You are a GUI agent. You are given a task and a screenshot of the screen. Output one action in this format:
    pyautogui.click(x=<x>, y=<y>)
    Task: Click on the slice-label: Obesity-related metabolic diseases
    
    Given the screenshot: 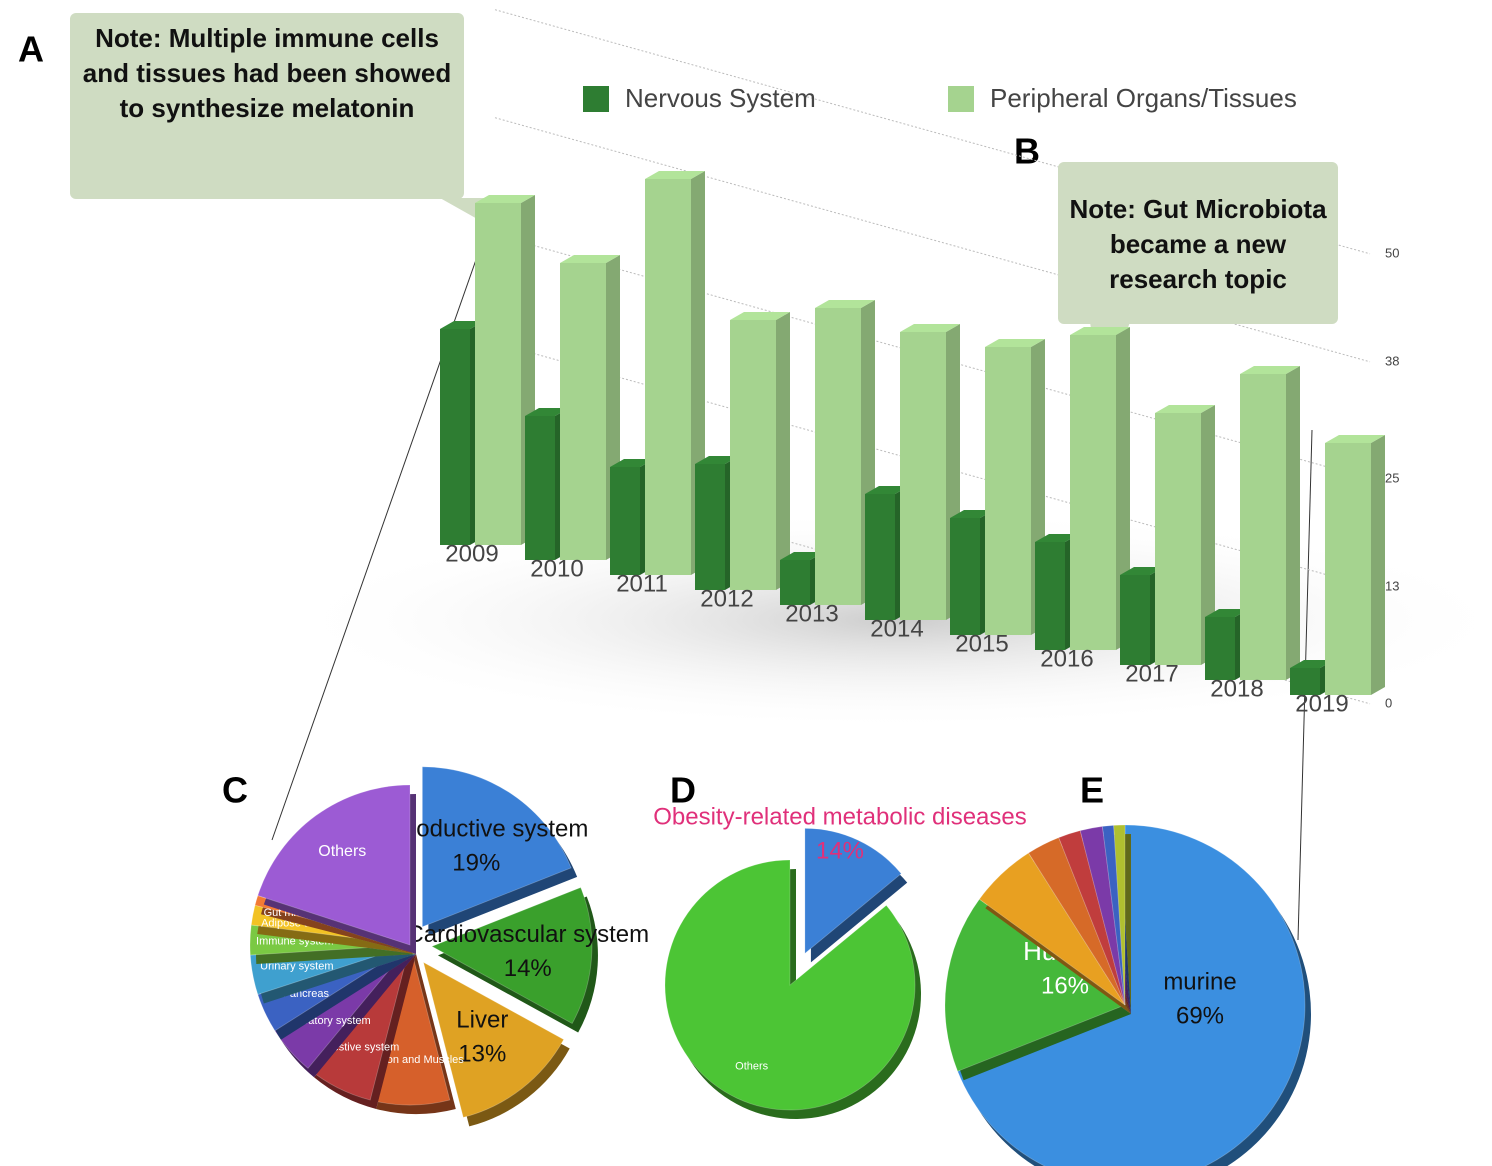 What is the action you would take?
    pyautogui.click(x=840, y=816)
    